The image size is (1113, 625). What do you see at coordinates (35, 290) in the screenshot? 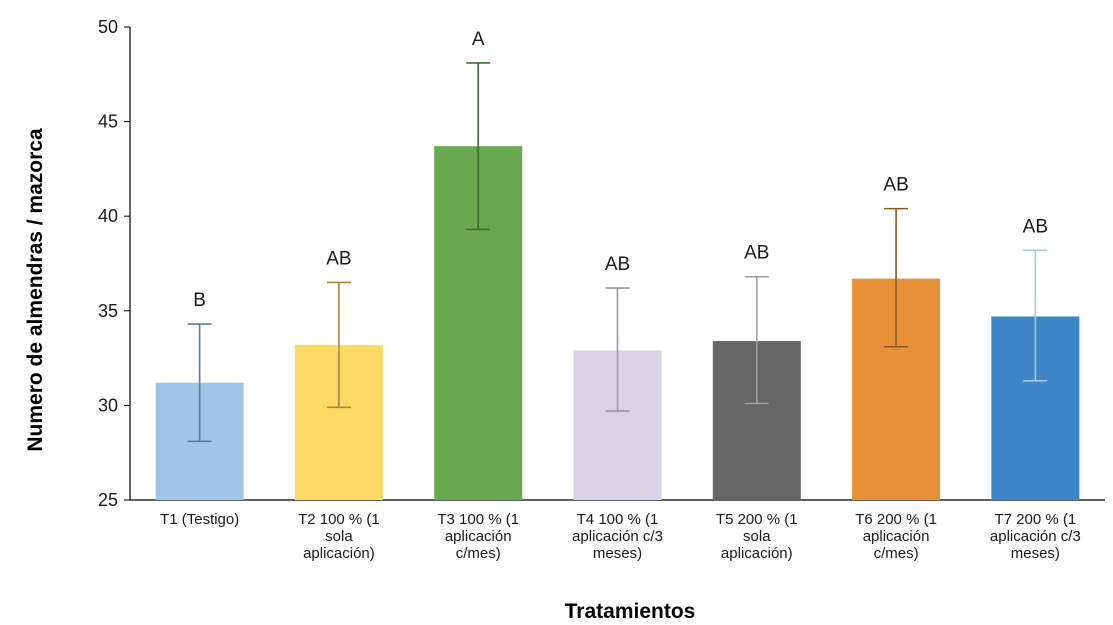
I see `y-axis-title: Numero de almendras / mazorca` at bounding box center [35, 290].